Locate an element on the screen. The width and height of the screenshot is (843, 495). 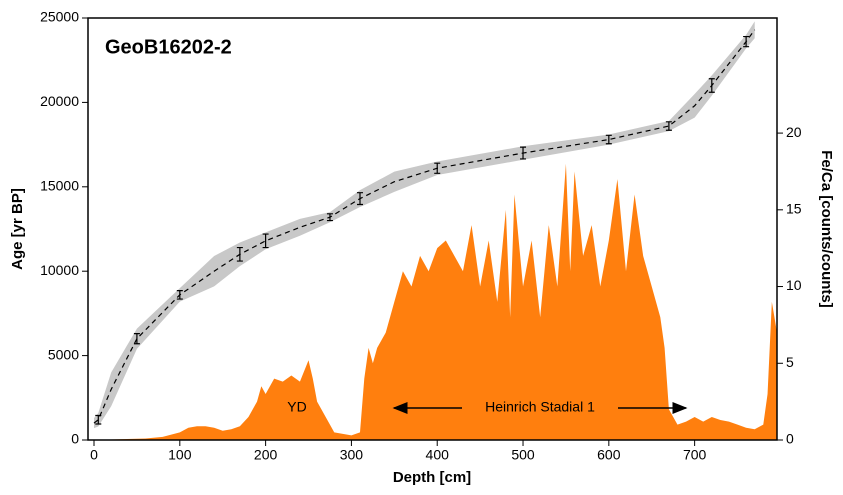
y-axis-label: Age [yr BP] is located at coordinates (17, 229).